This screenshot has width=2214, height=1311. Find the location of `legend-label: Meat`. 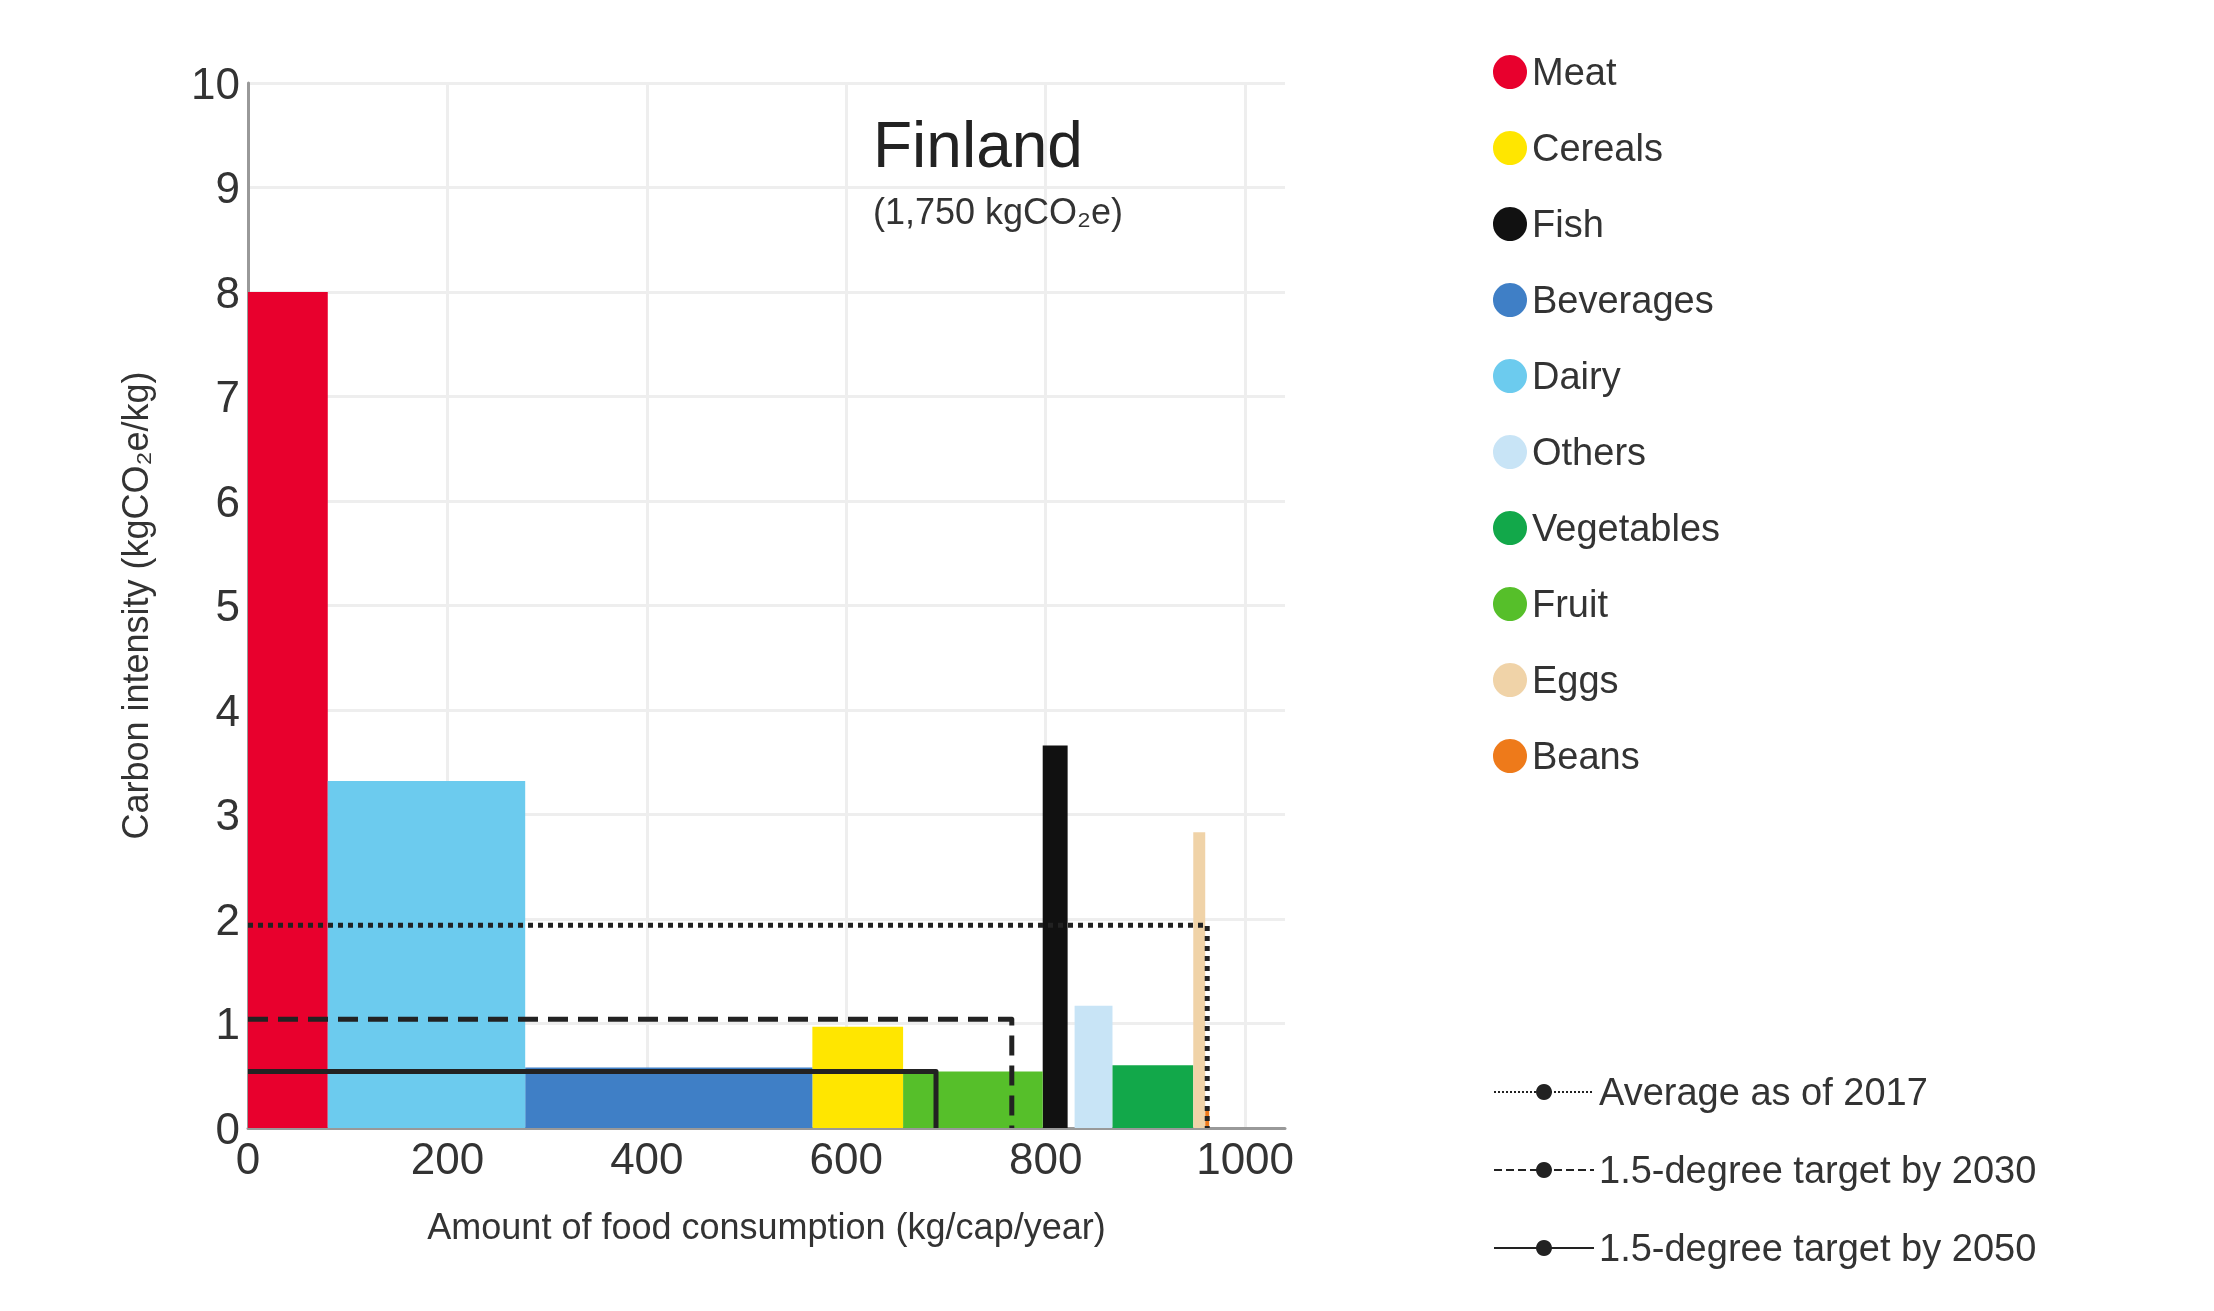

legend-label: Meat is located at coordinates (1574, 72).